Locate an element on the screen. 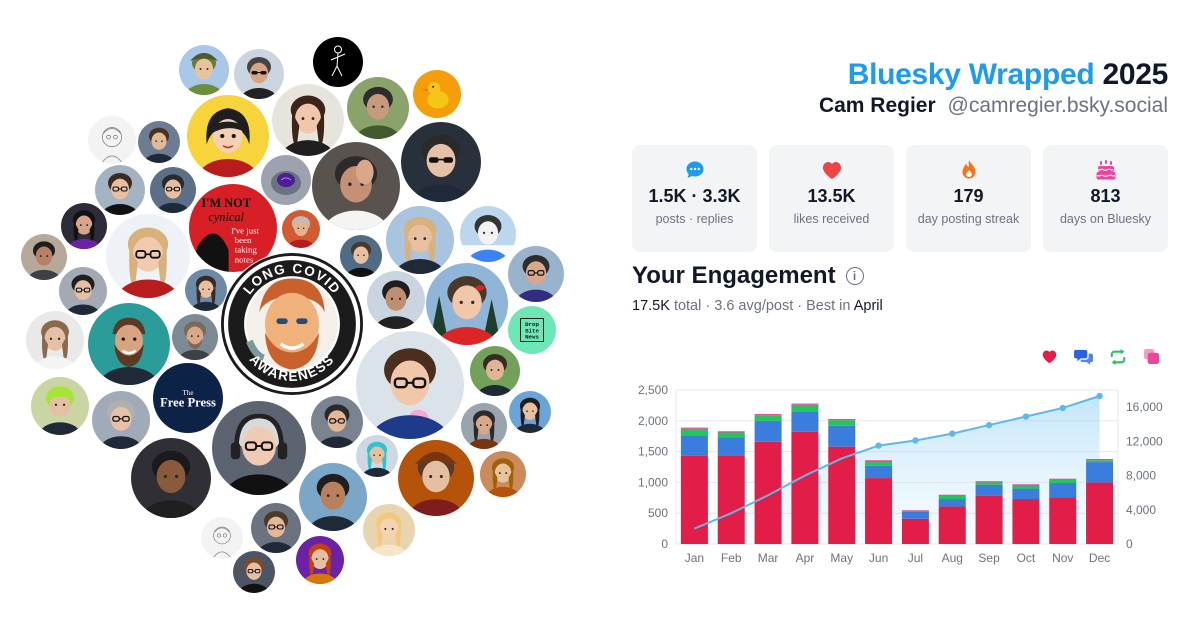 Image resolution: width=1200 pixels, height=630 pixels. svg-text: News is located at coordinates (532, 337).